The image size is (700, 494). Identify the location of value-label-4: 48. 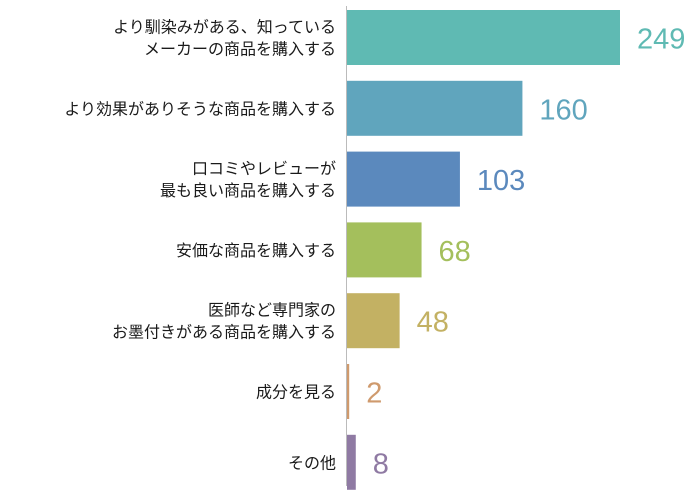
(433, 323).